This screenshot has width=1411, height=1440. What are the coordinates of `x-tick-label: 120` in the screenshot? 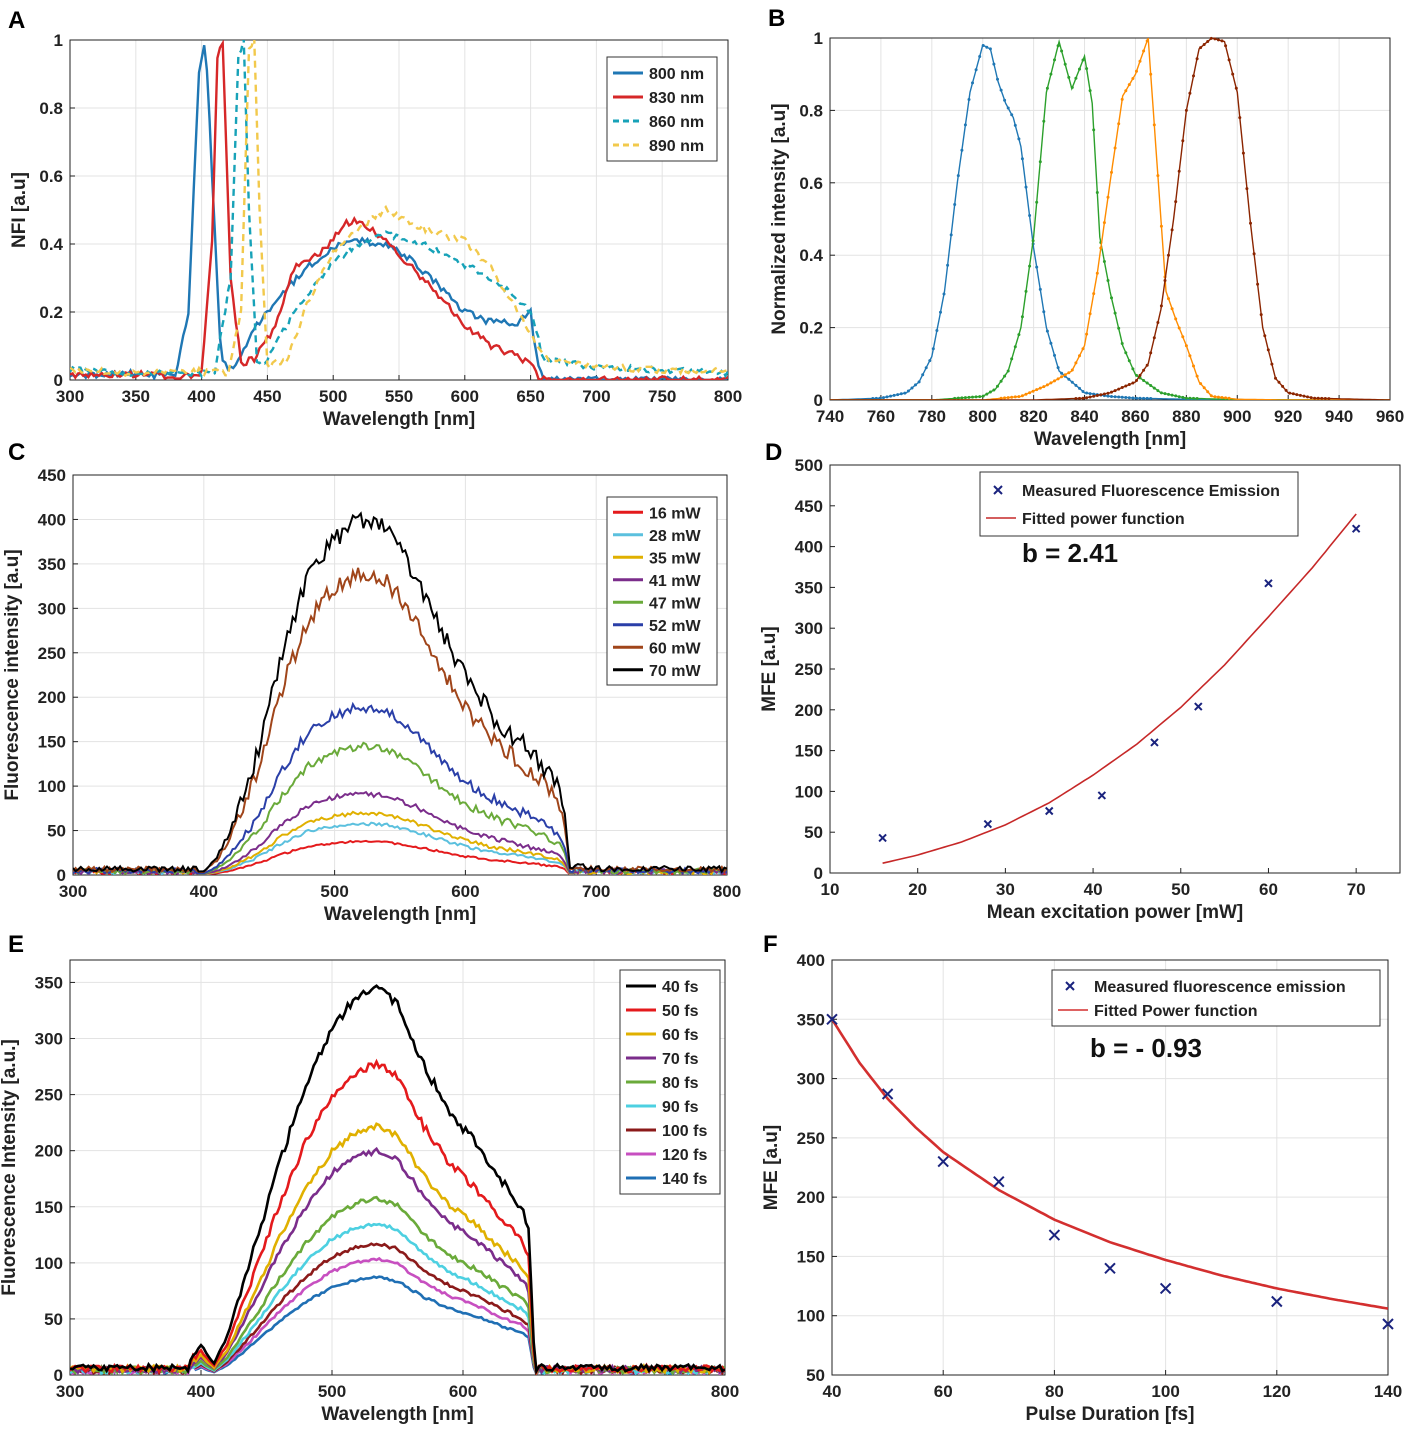 It's located at (1277, 1391).